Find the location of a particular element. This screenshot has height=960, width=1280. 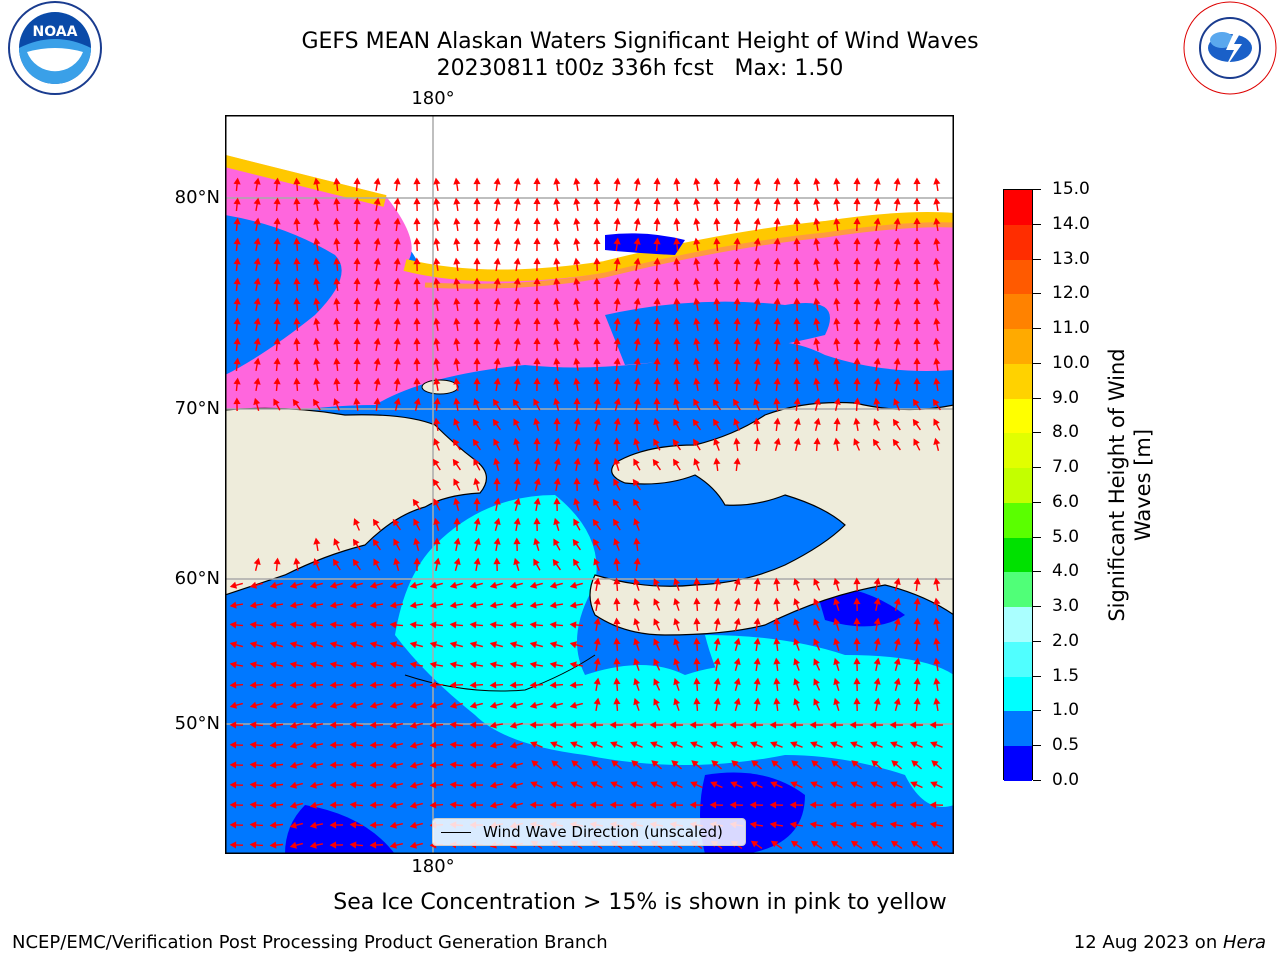

map-subtitle-forecast: 20230811 t00z 336h fcst Max: 1.50 is located at coordinates (640, 68).